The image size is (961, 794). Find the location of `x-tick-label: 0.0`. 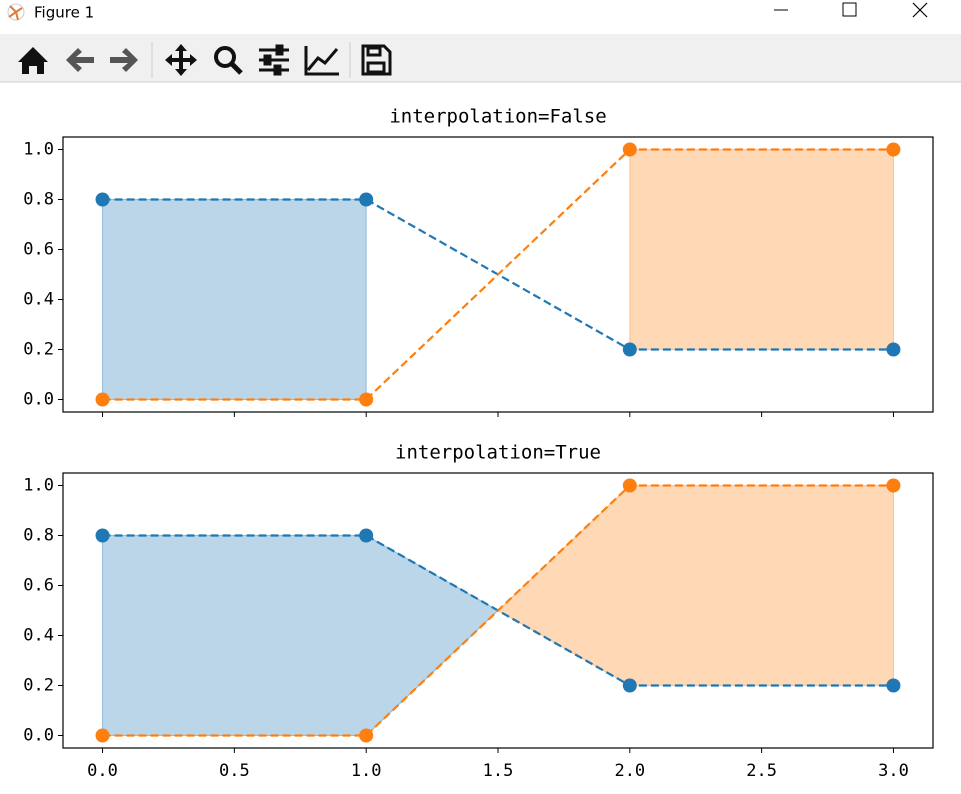

x-tick-label: 0.0 is located at coordinates (102, 771).